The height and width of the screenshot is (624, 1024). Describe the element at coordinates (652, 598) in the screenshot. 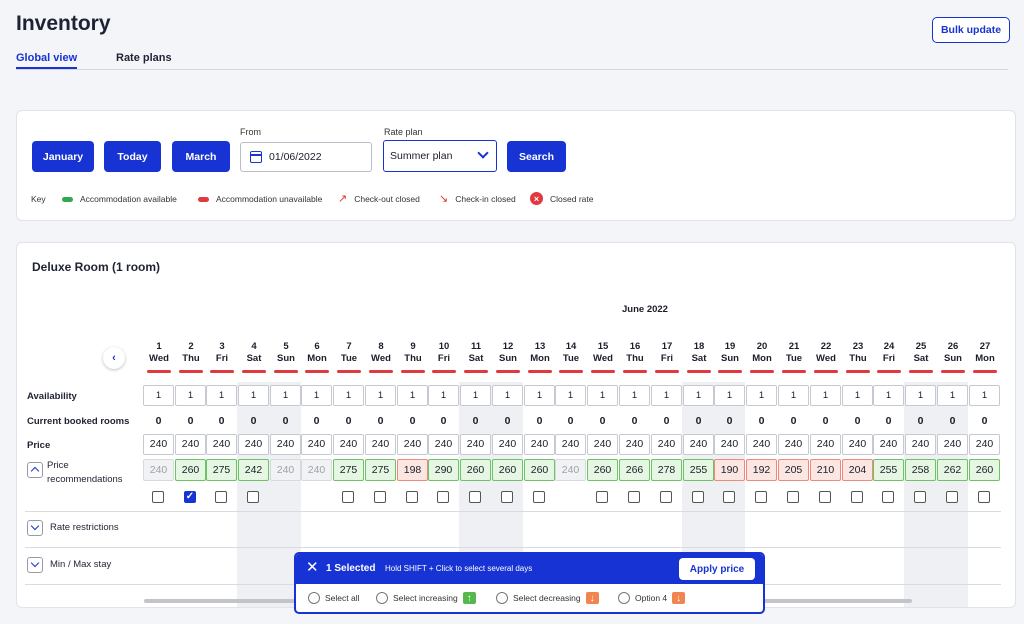

I see `radio-option-4: Option 4 ↓` at that location.